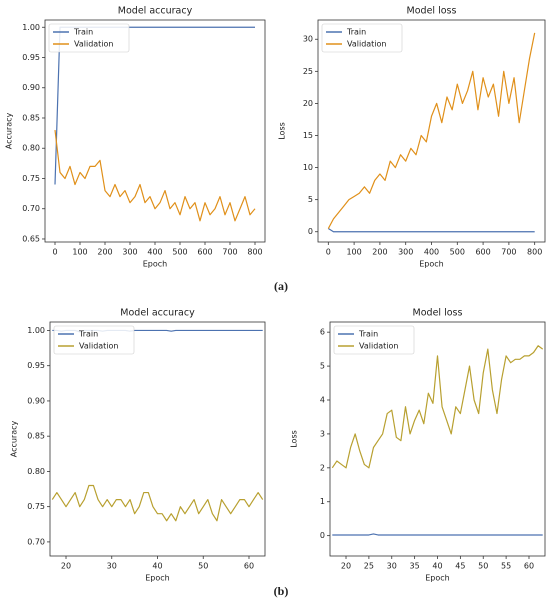  Describe the element at coordinates (281, 286) in the screenshot. I see `panel-label: (a)` at that location.